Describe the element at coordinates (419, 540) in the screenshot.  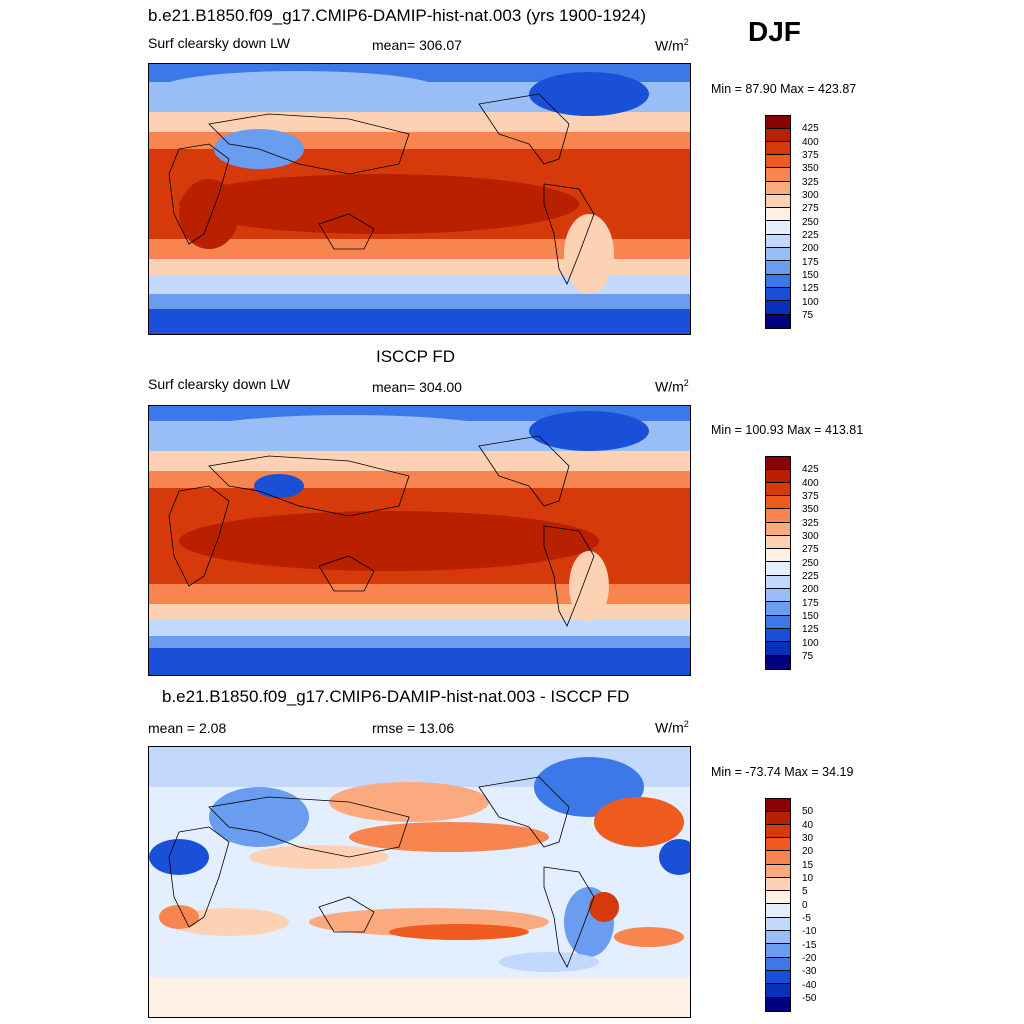
I see `panel2-map` at that location.